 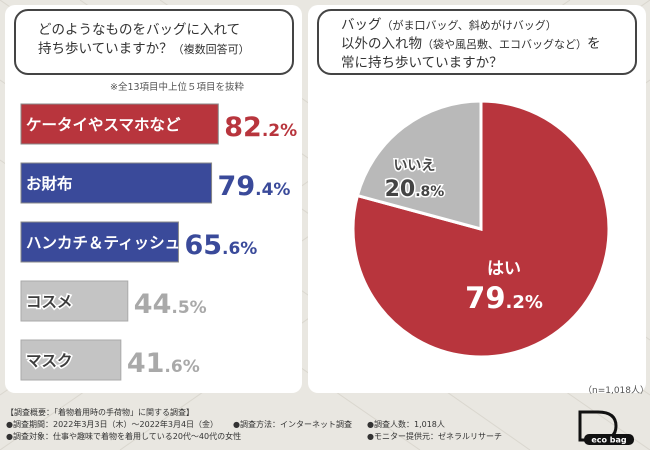 I want to click on pie-slice, so click(x=419, y=165).